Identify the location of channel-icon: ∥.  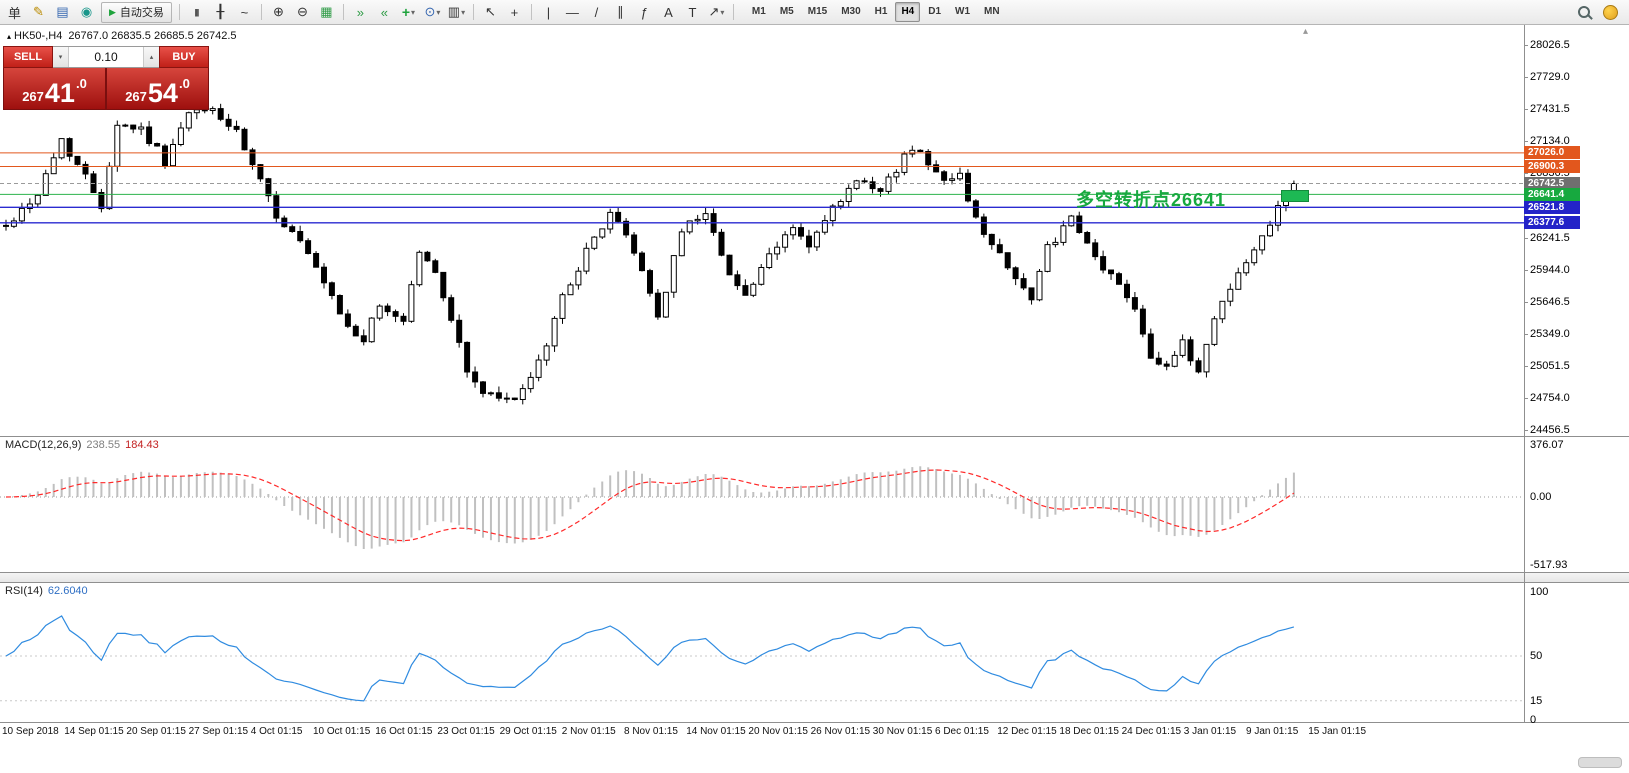
(620, 11).